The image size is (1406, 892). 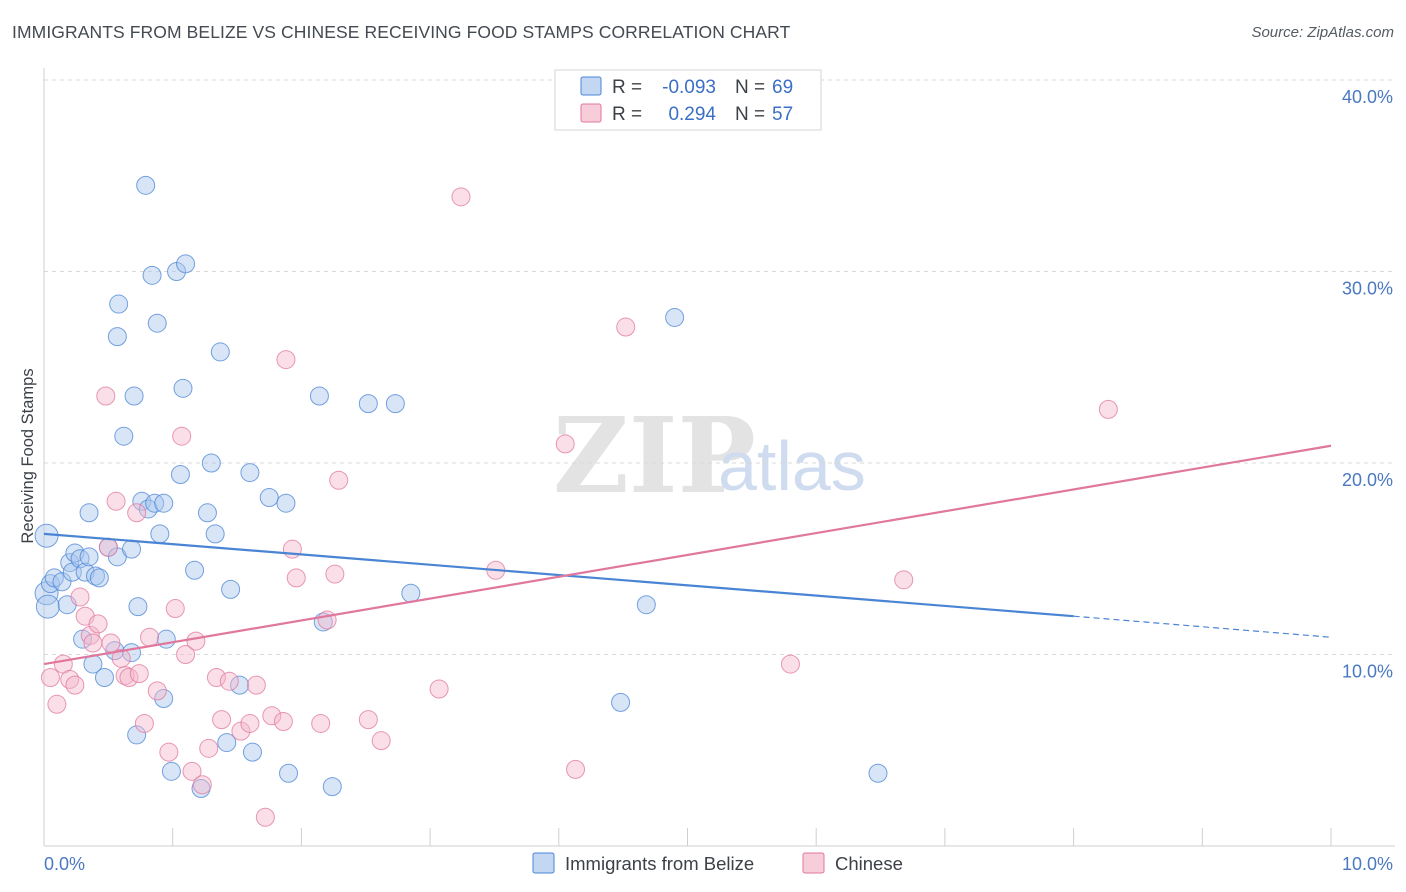 I want to click on y-axis-title: Receiving Food Stamps, so click(x=28, y=455).